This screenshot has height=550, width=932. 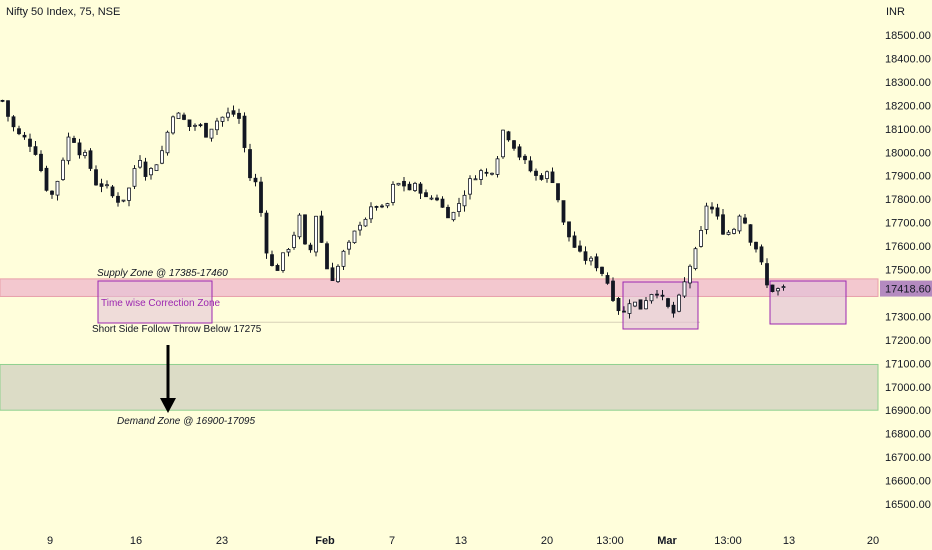 I want to click on arrow-head, so click(x=168, y=405).